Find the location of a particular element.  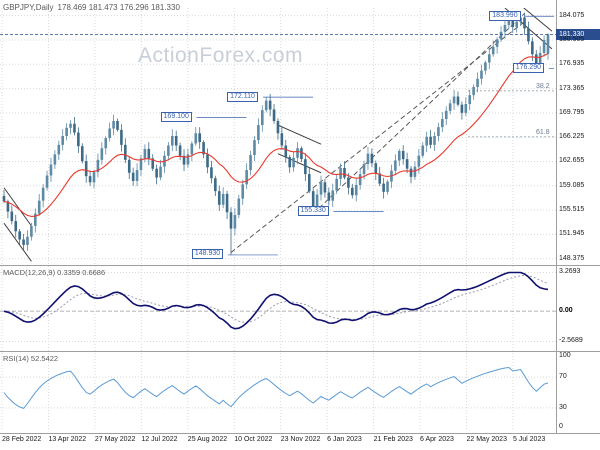

price-axis-label: 159.085 is located at coordinates (572, 185).